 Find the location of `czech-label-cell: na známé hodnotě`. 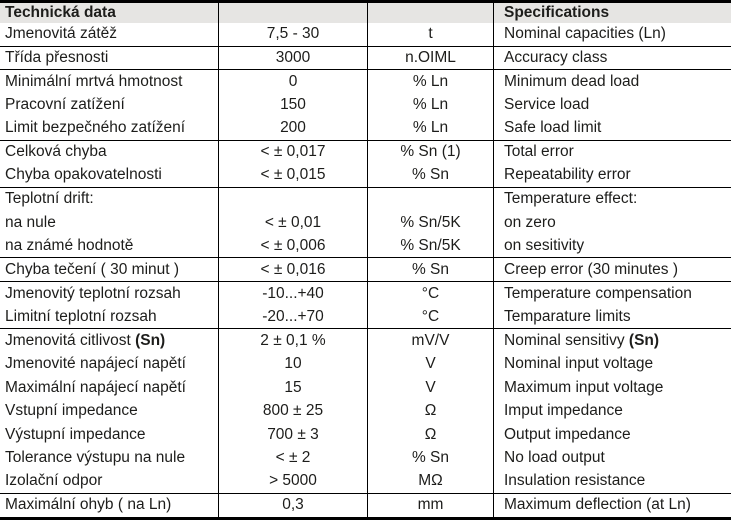

czech-label-cell: na známé hodnotě is located at coordinates (109, 247).